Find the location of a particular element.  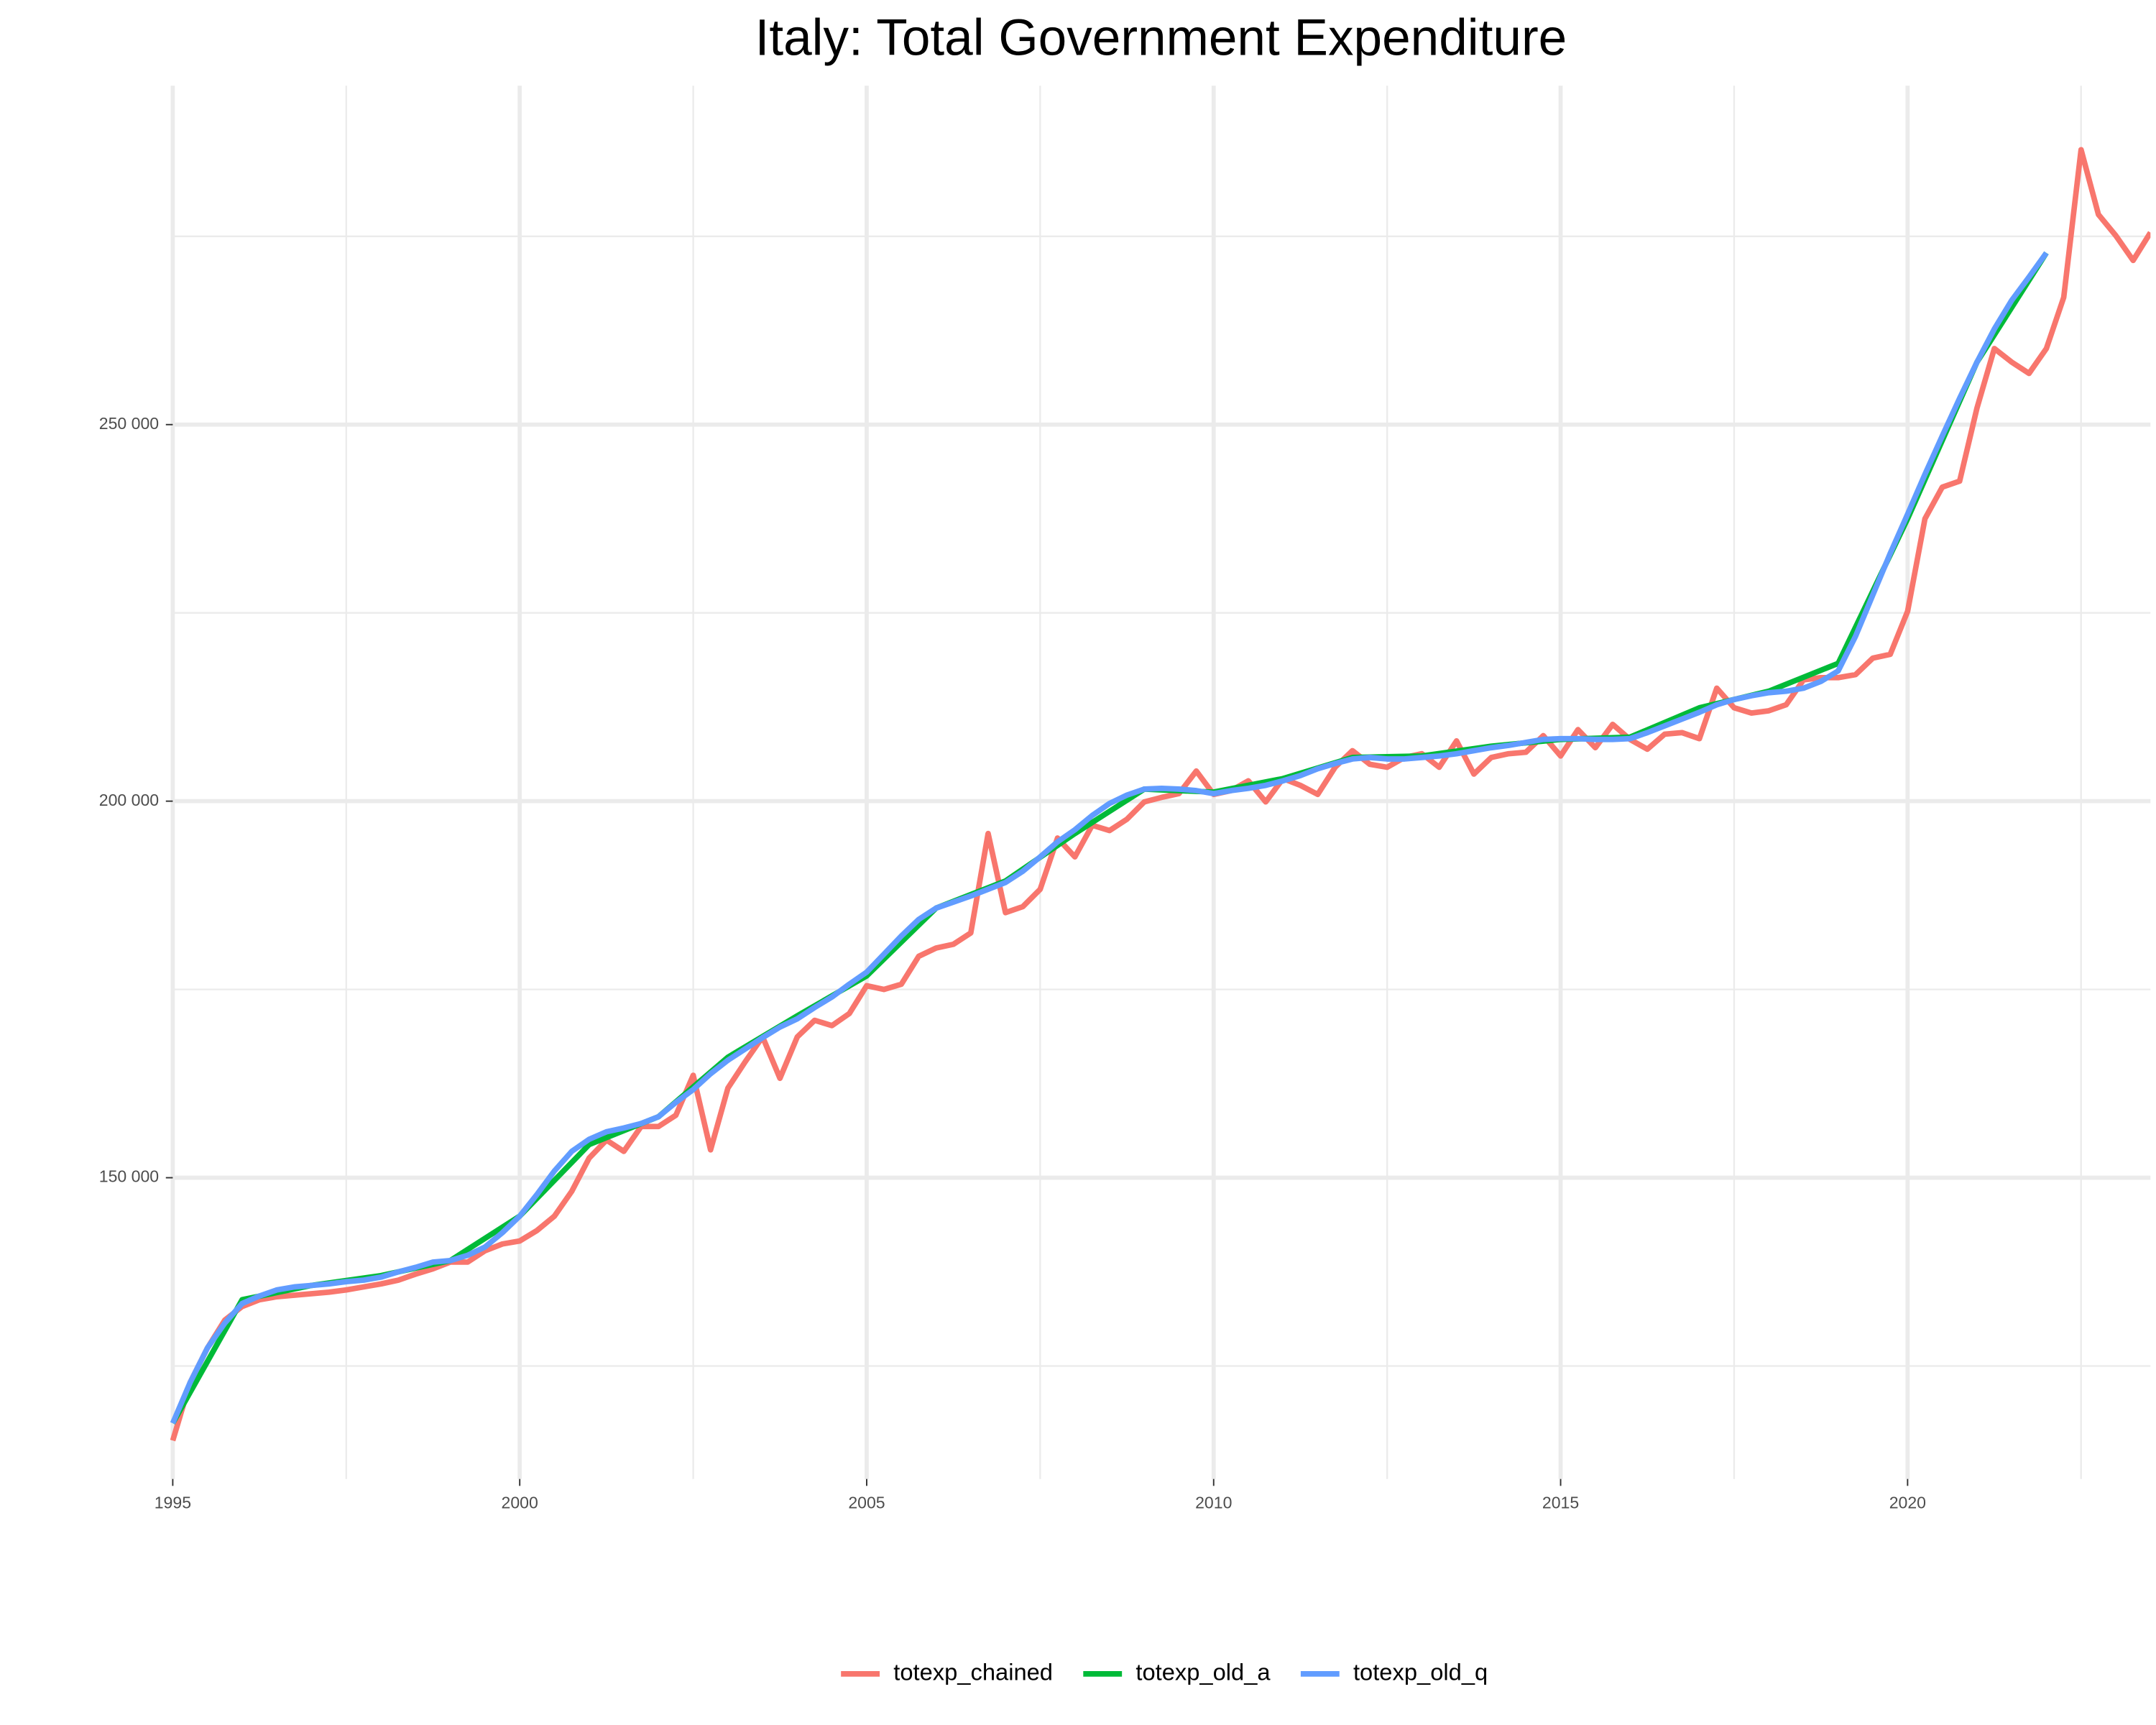

y-tick-label: 250 000 is located at coordinates (129, 423).